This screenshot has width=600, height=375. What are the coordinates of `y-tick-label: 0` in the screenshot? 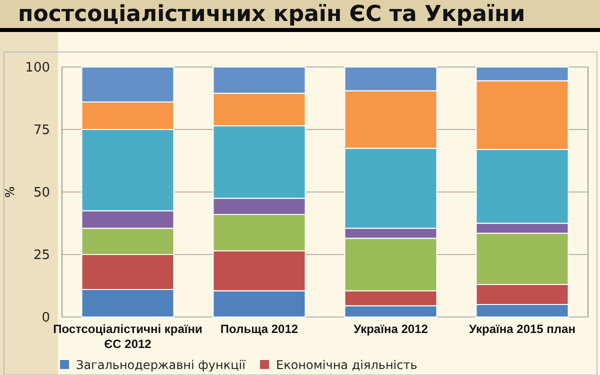 It's located at (46, 318).